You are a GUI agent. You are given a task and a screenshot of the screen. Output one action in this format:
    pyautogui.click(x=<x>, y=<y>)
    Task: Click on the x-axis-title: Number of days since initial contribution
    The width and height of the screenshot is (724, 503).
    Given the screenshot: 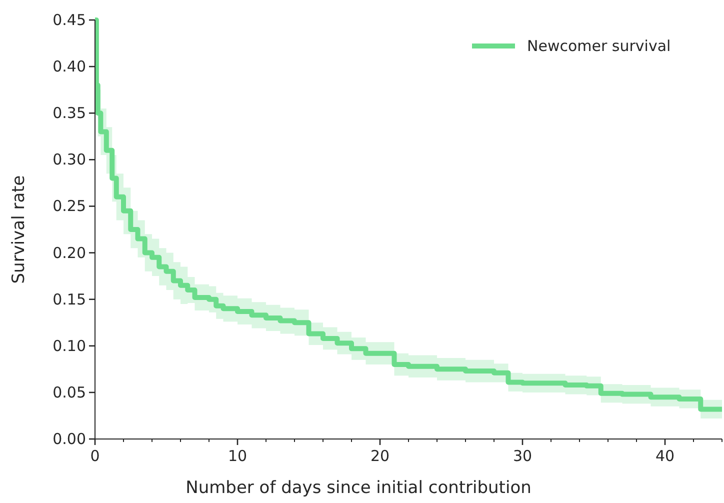 What is the action you would take?
    pyautogui.click(x=359, y=488)
    